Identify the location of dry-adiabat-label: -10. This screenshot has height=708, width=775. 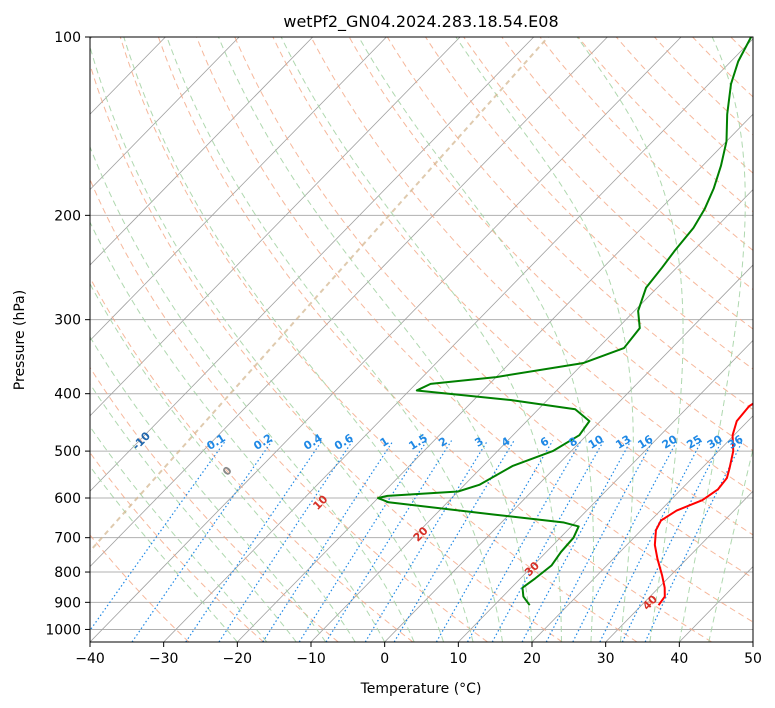
(141, 440).